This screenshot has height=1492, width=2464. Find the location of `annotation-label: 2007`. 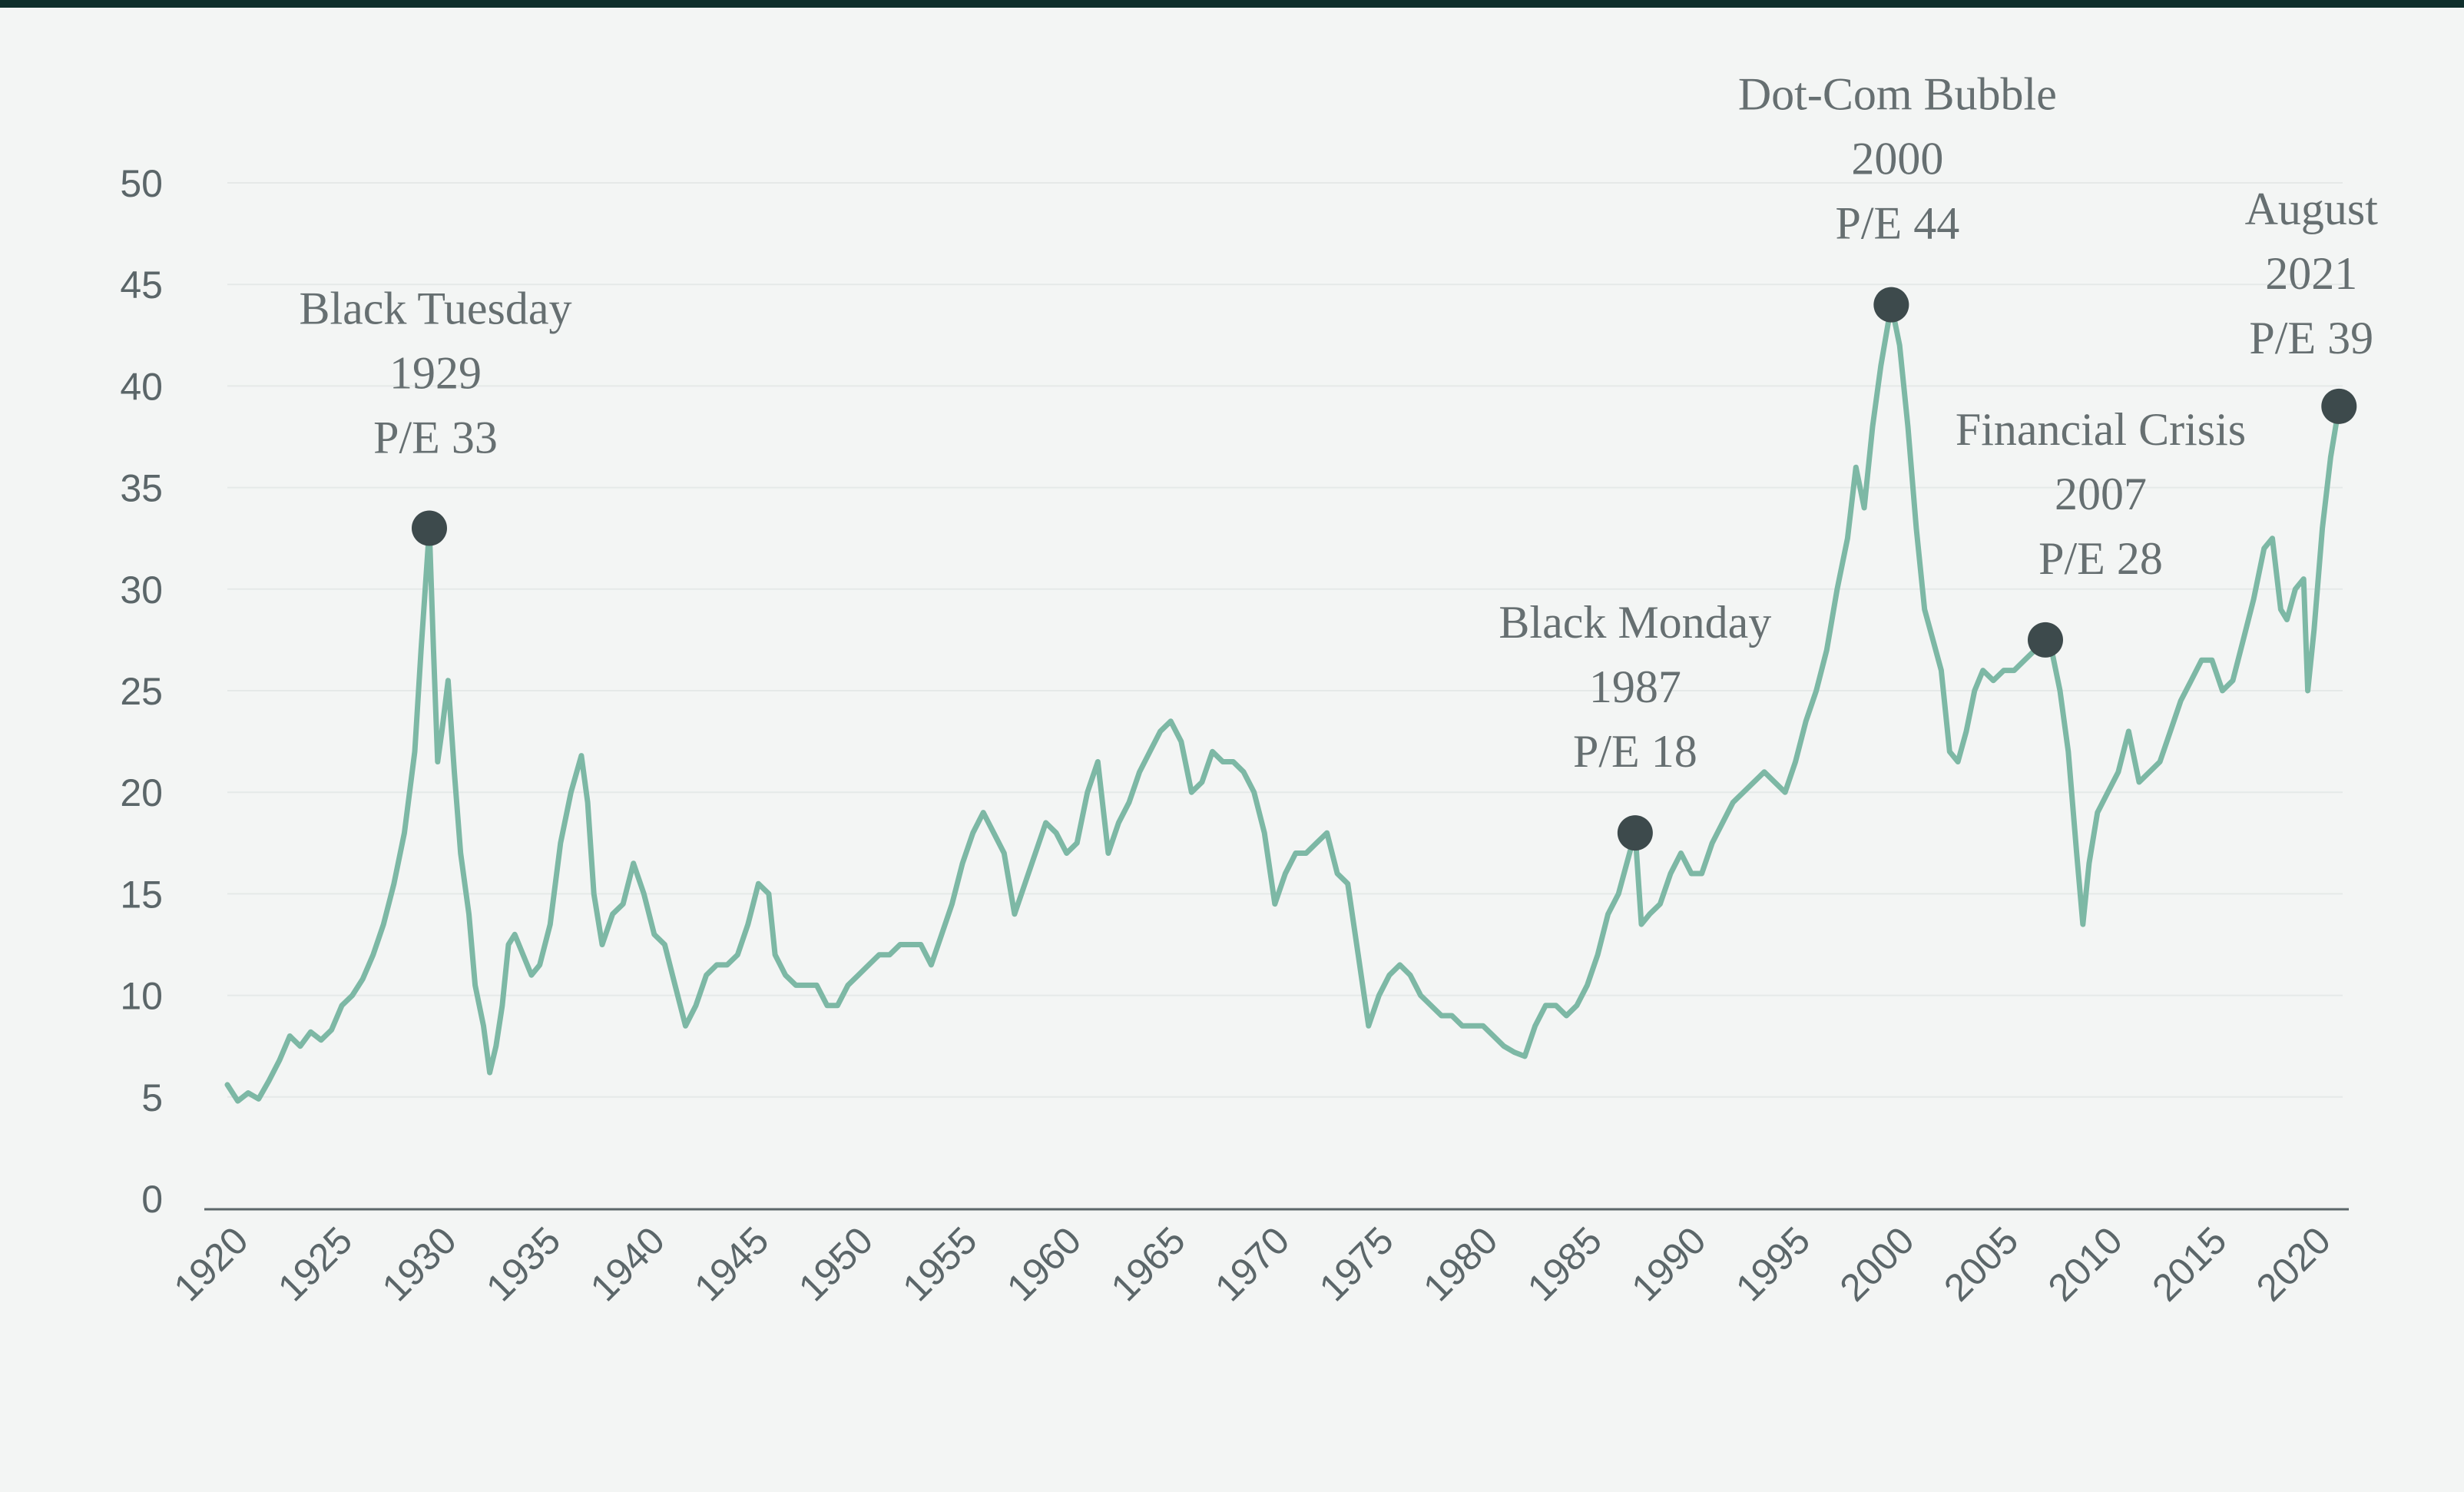

annotation-label: 2007 is located at coordinates (2101, 494).